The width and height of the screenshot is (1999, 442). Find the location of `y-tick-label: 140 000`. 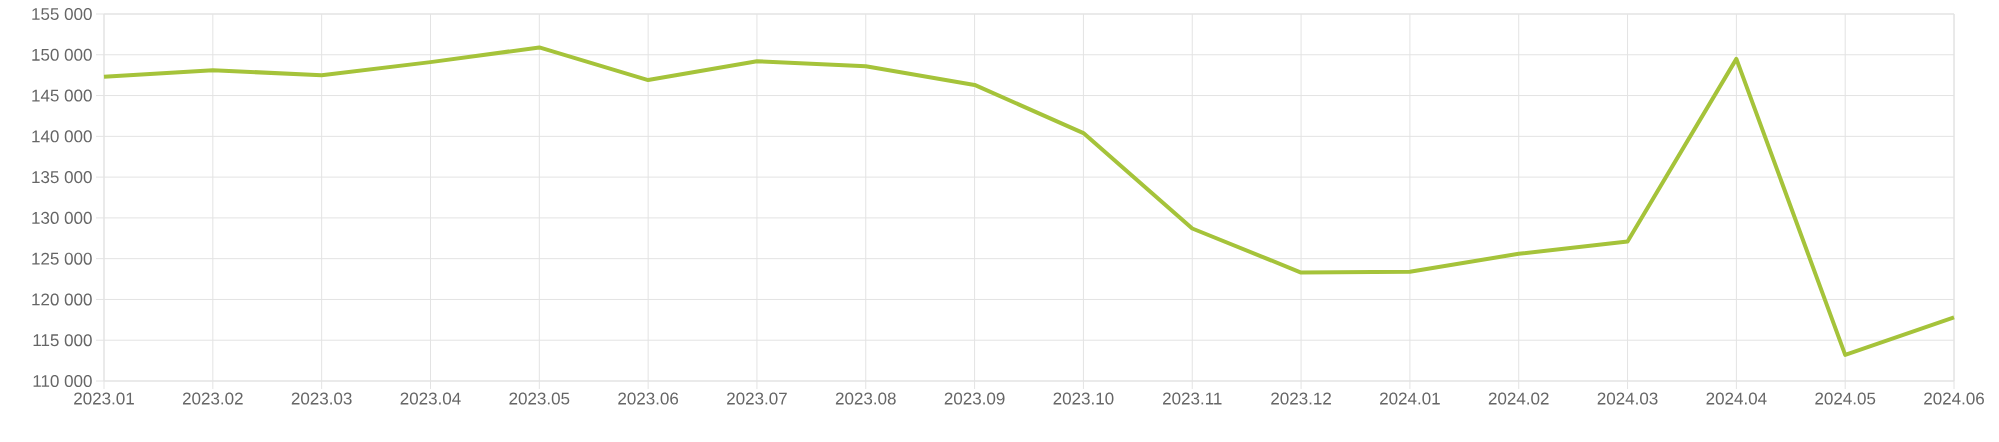

y-tick-label: 140 000 is located at coordinates (62, 136).